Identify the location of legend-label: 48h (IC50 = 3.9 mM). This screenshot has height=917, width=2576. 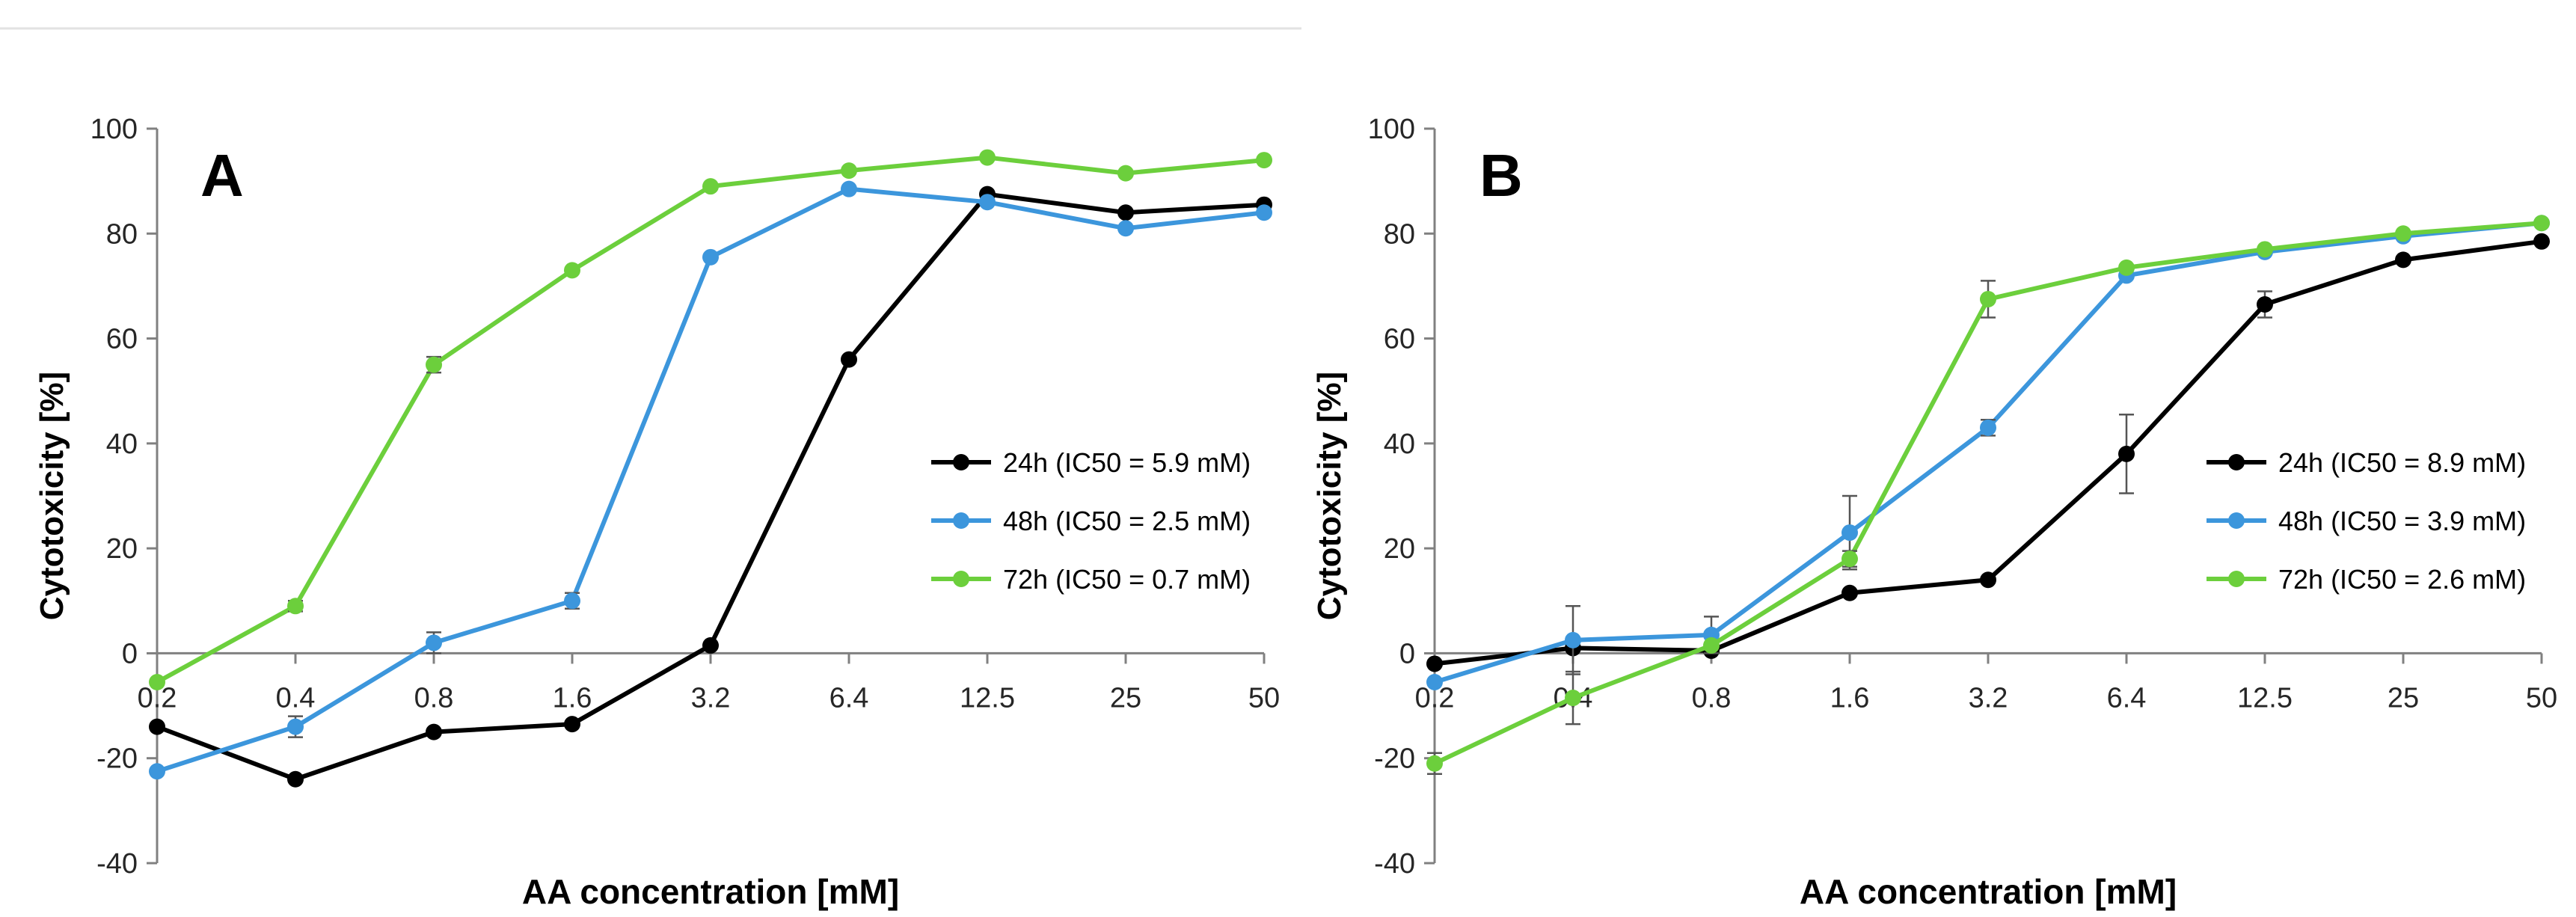
(2402, 521).